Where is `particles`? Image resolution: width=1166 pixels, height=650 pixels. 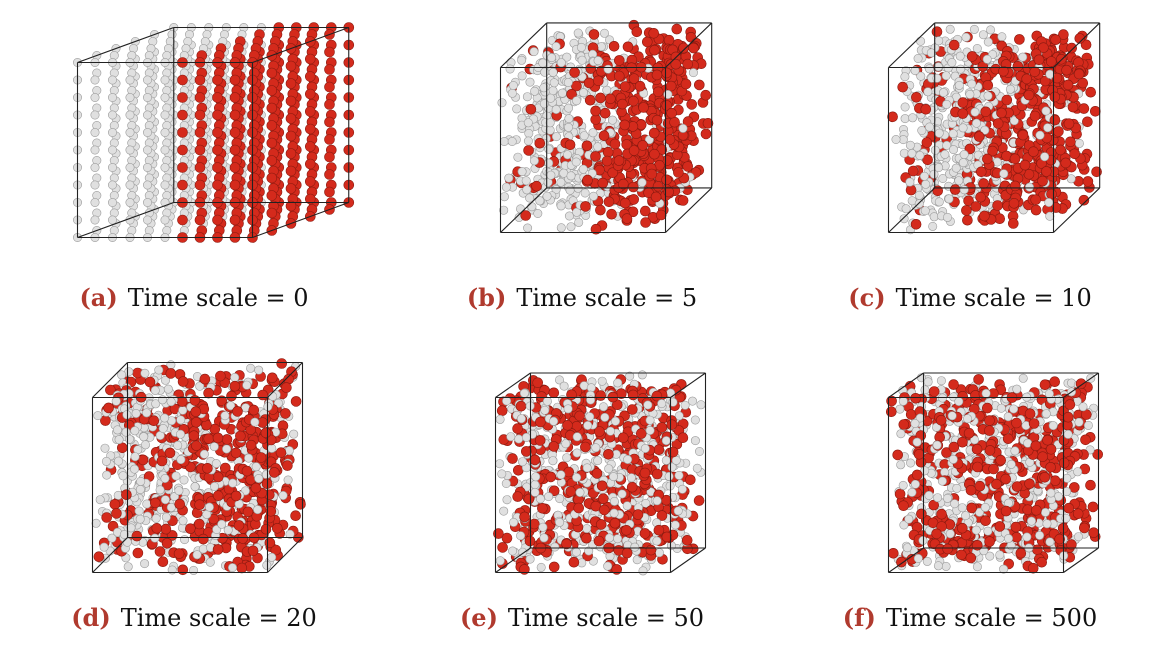 particles is located at coordinates (994, 129).